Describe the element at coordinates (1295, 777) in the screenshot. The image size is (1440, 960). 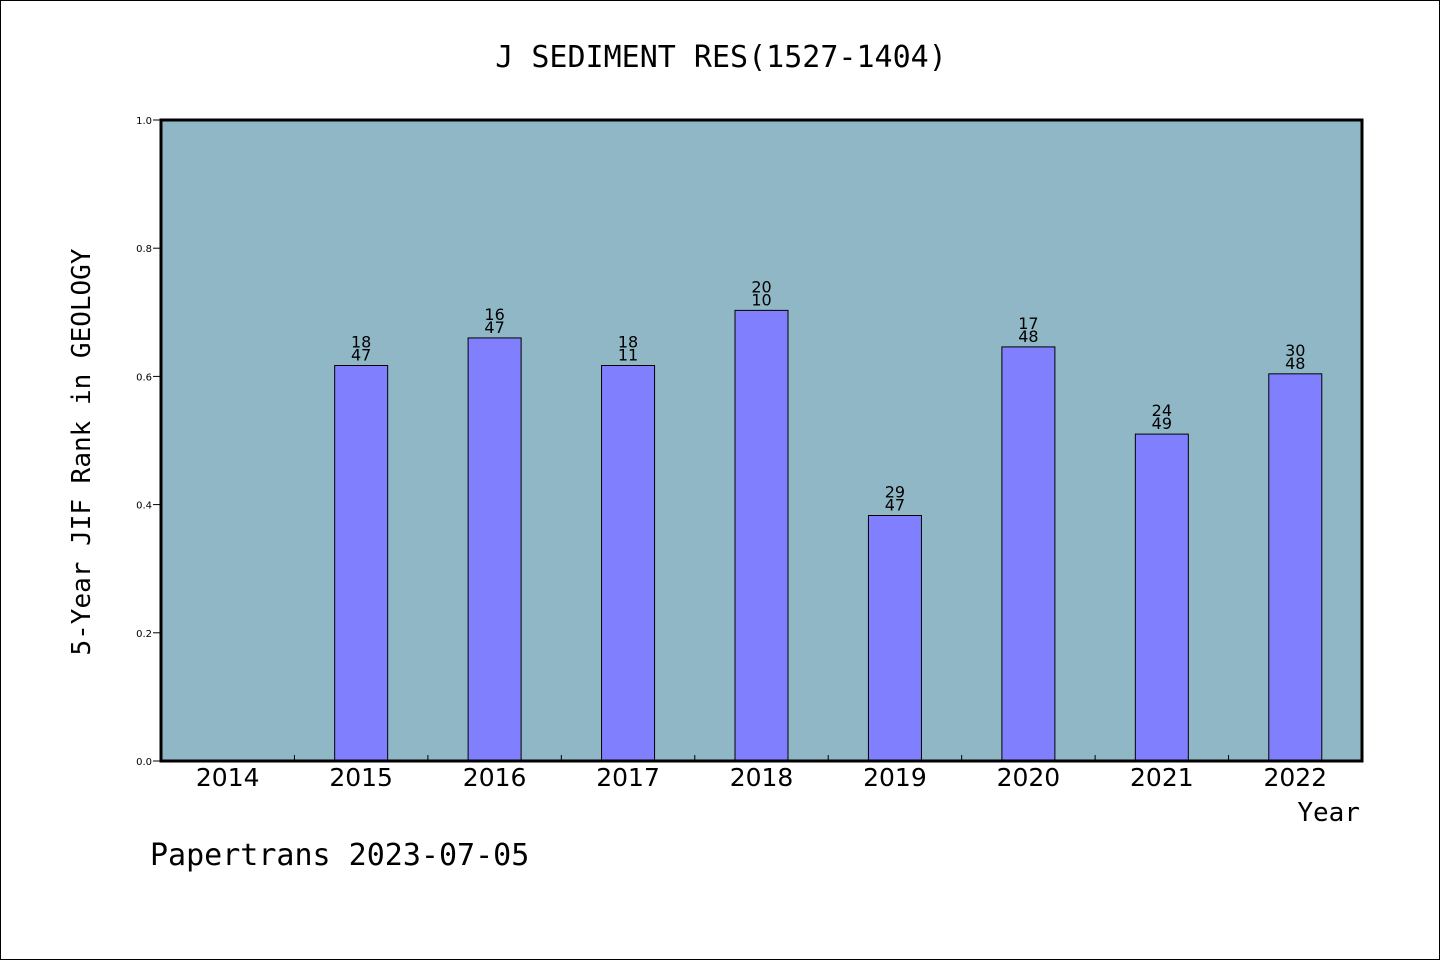
I see `x-tick-label: 2022` at that location.